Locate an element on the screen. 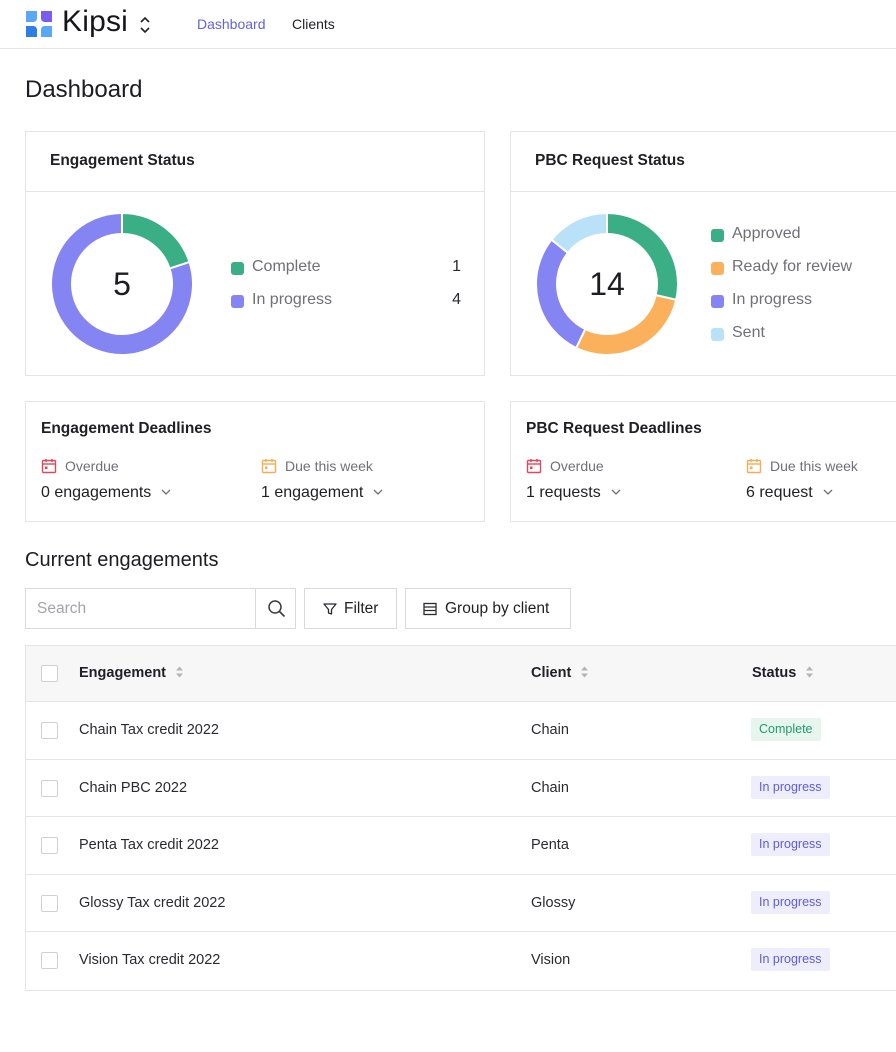 The width and height of the screenshot is (896, 1052). group-by-client-button: Group by client is located at coordinates (488, 608).